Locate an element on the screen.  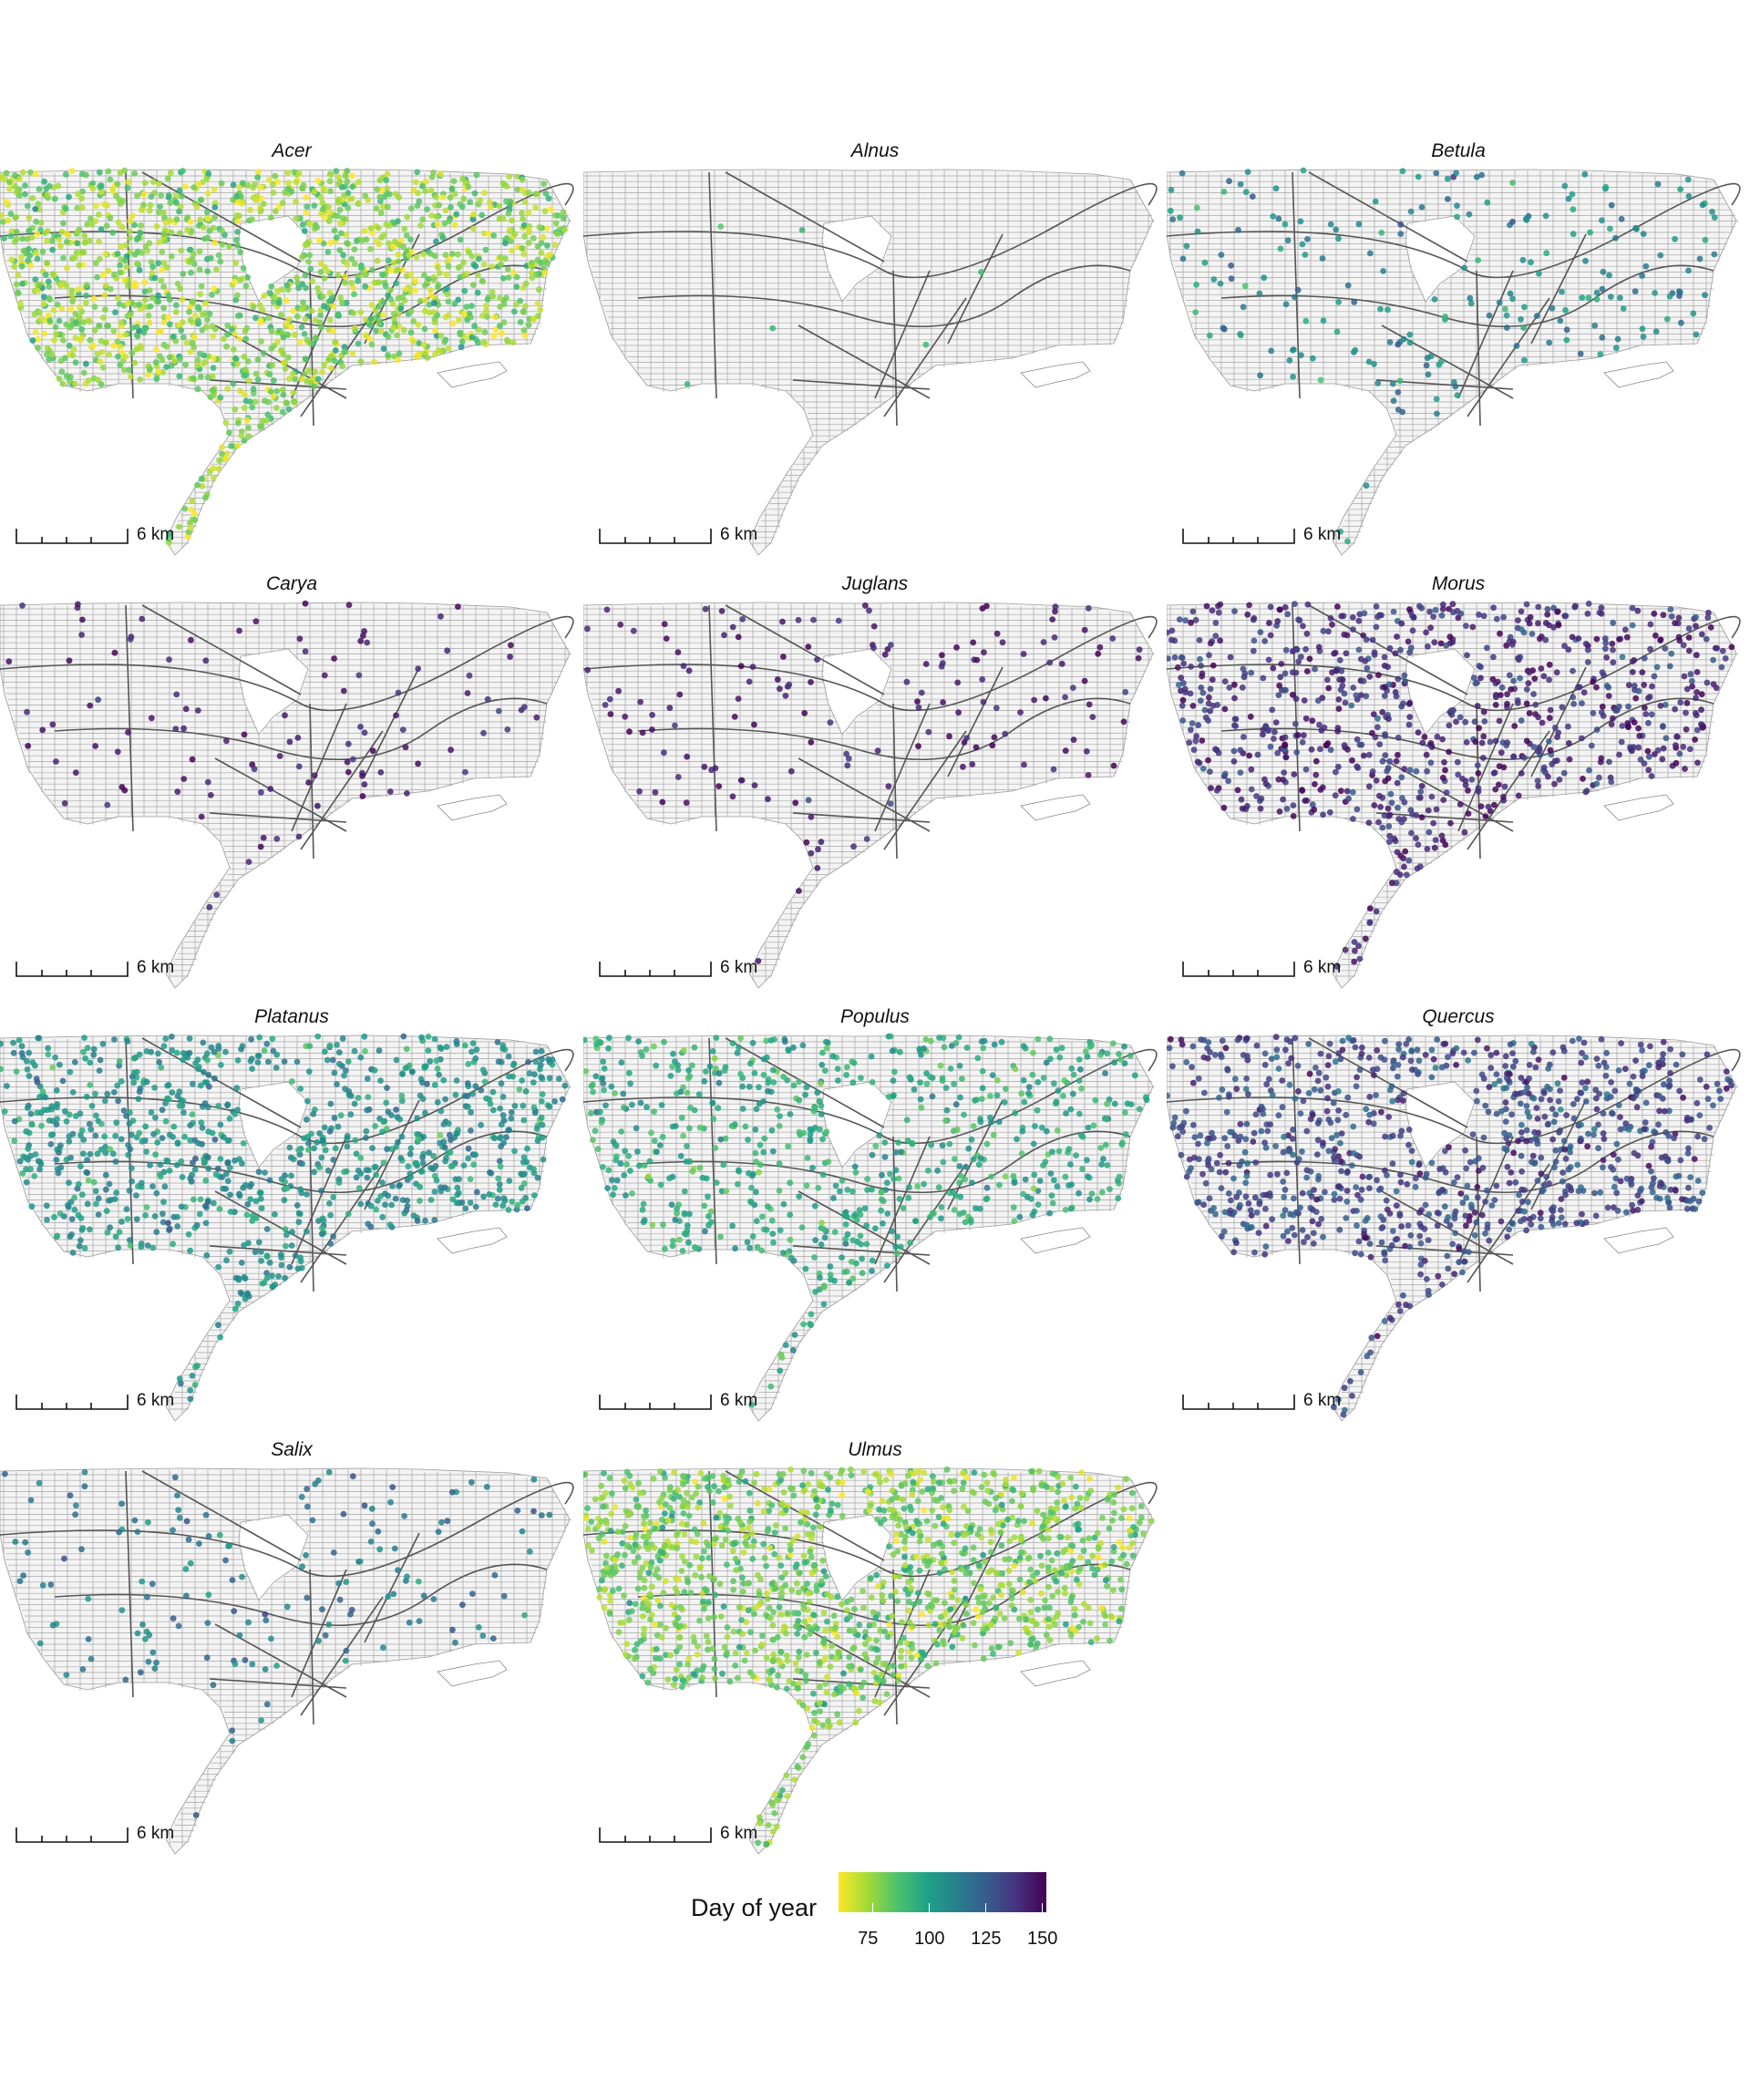
scale-bar is located at coordinates (1239, 970).